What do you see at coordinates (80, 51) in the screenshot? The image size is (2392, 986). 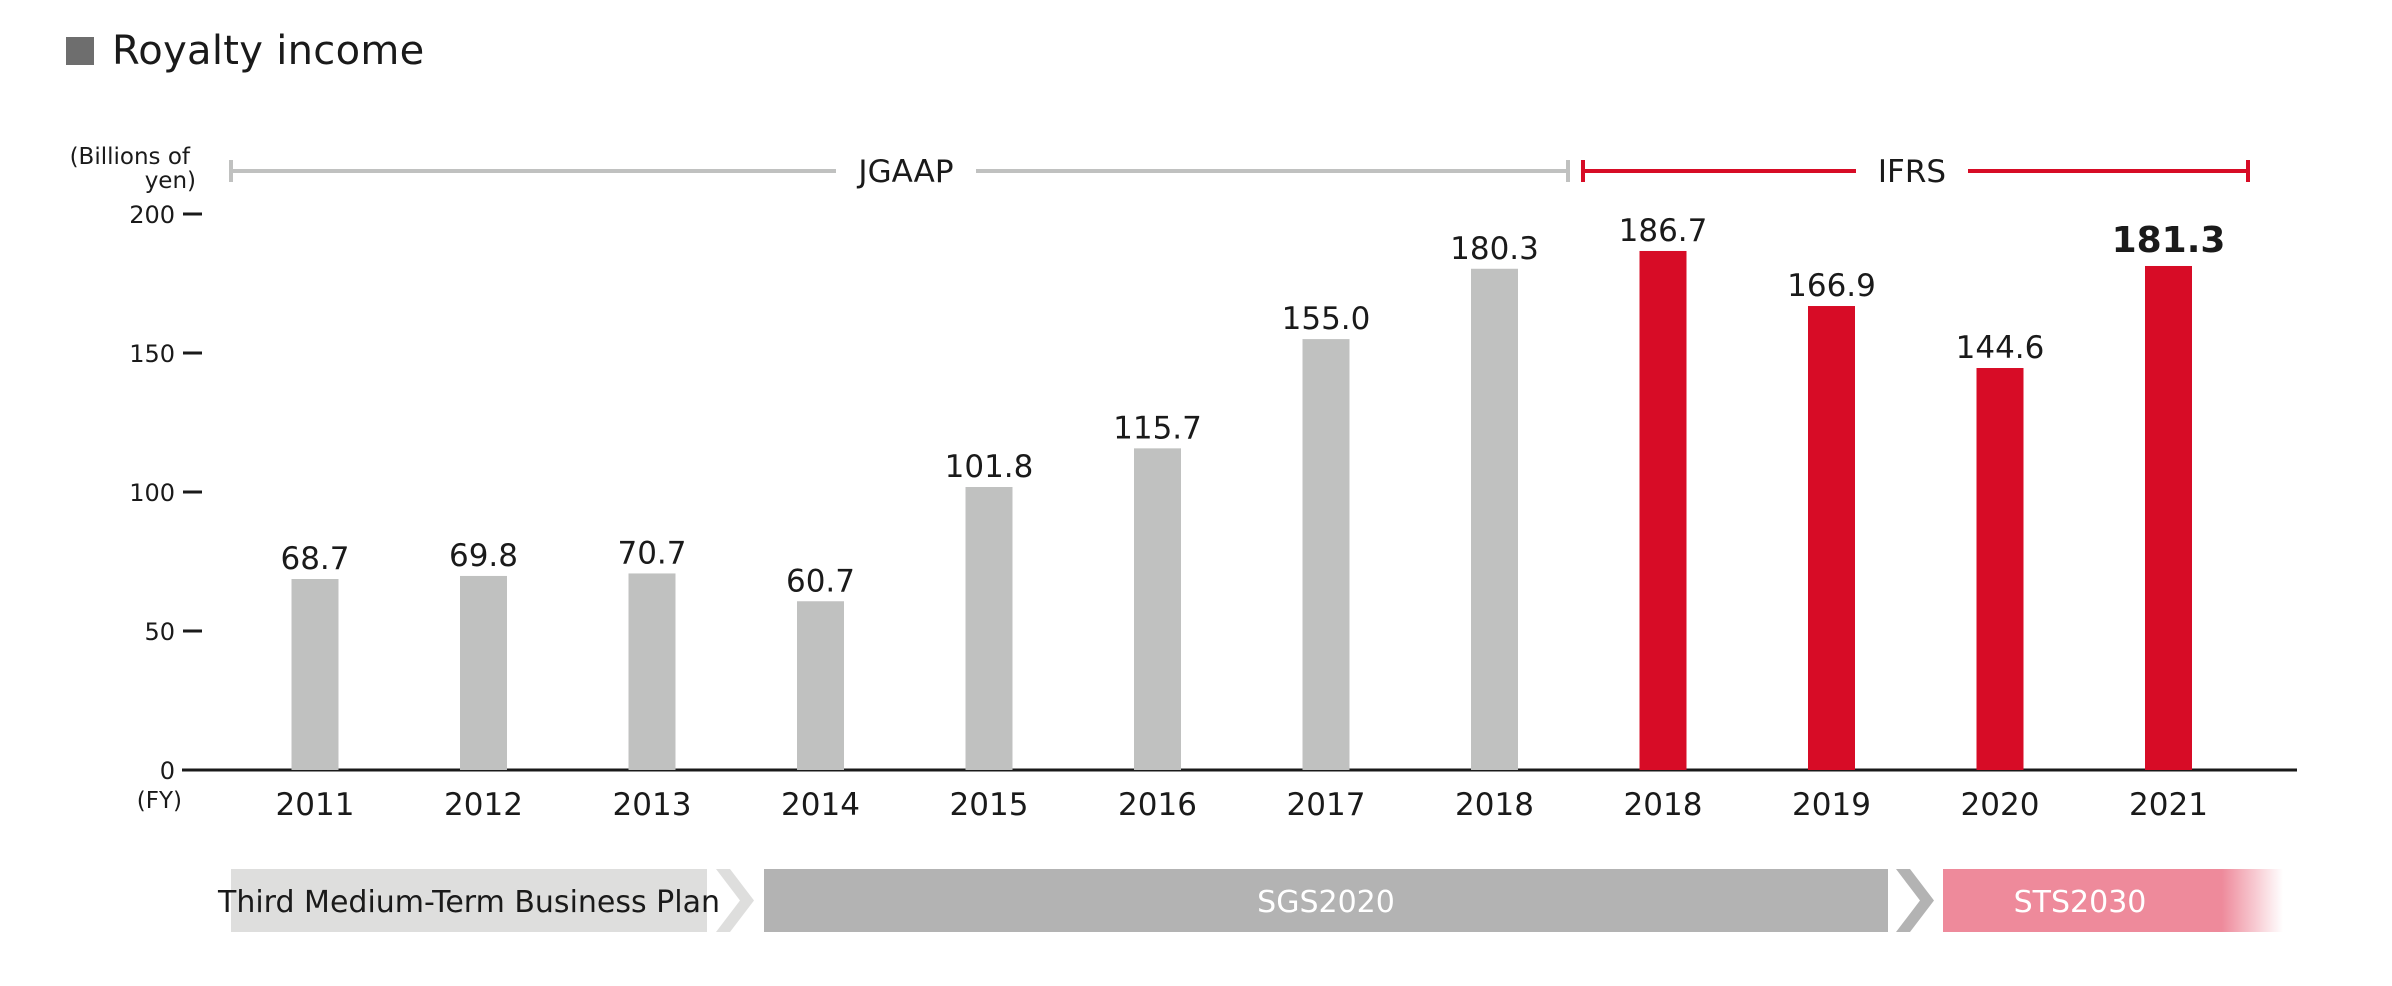 I see `title-square-icon` at bounding box center [80, 51].